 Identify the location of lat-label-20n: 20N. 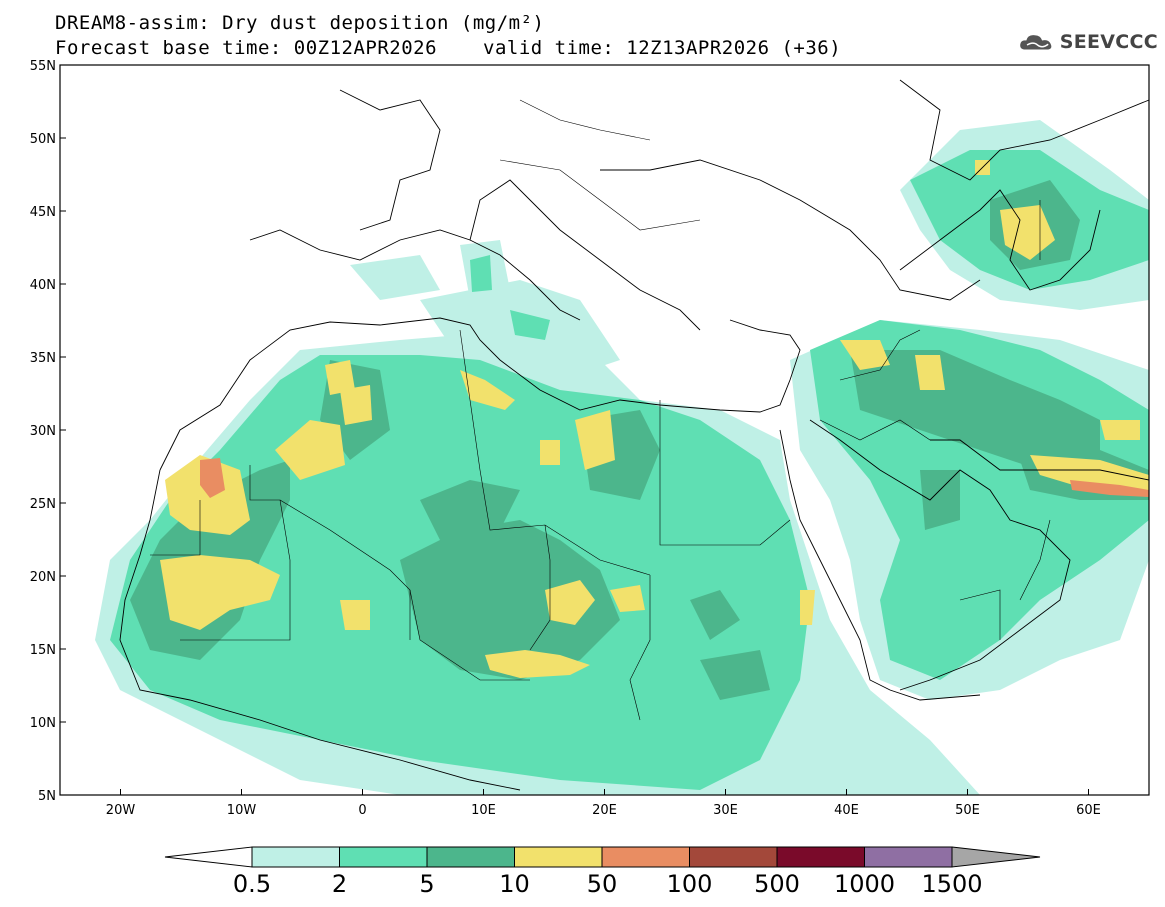
(43, 577).